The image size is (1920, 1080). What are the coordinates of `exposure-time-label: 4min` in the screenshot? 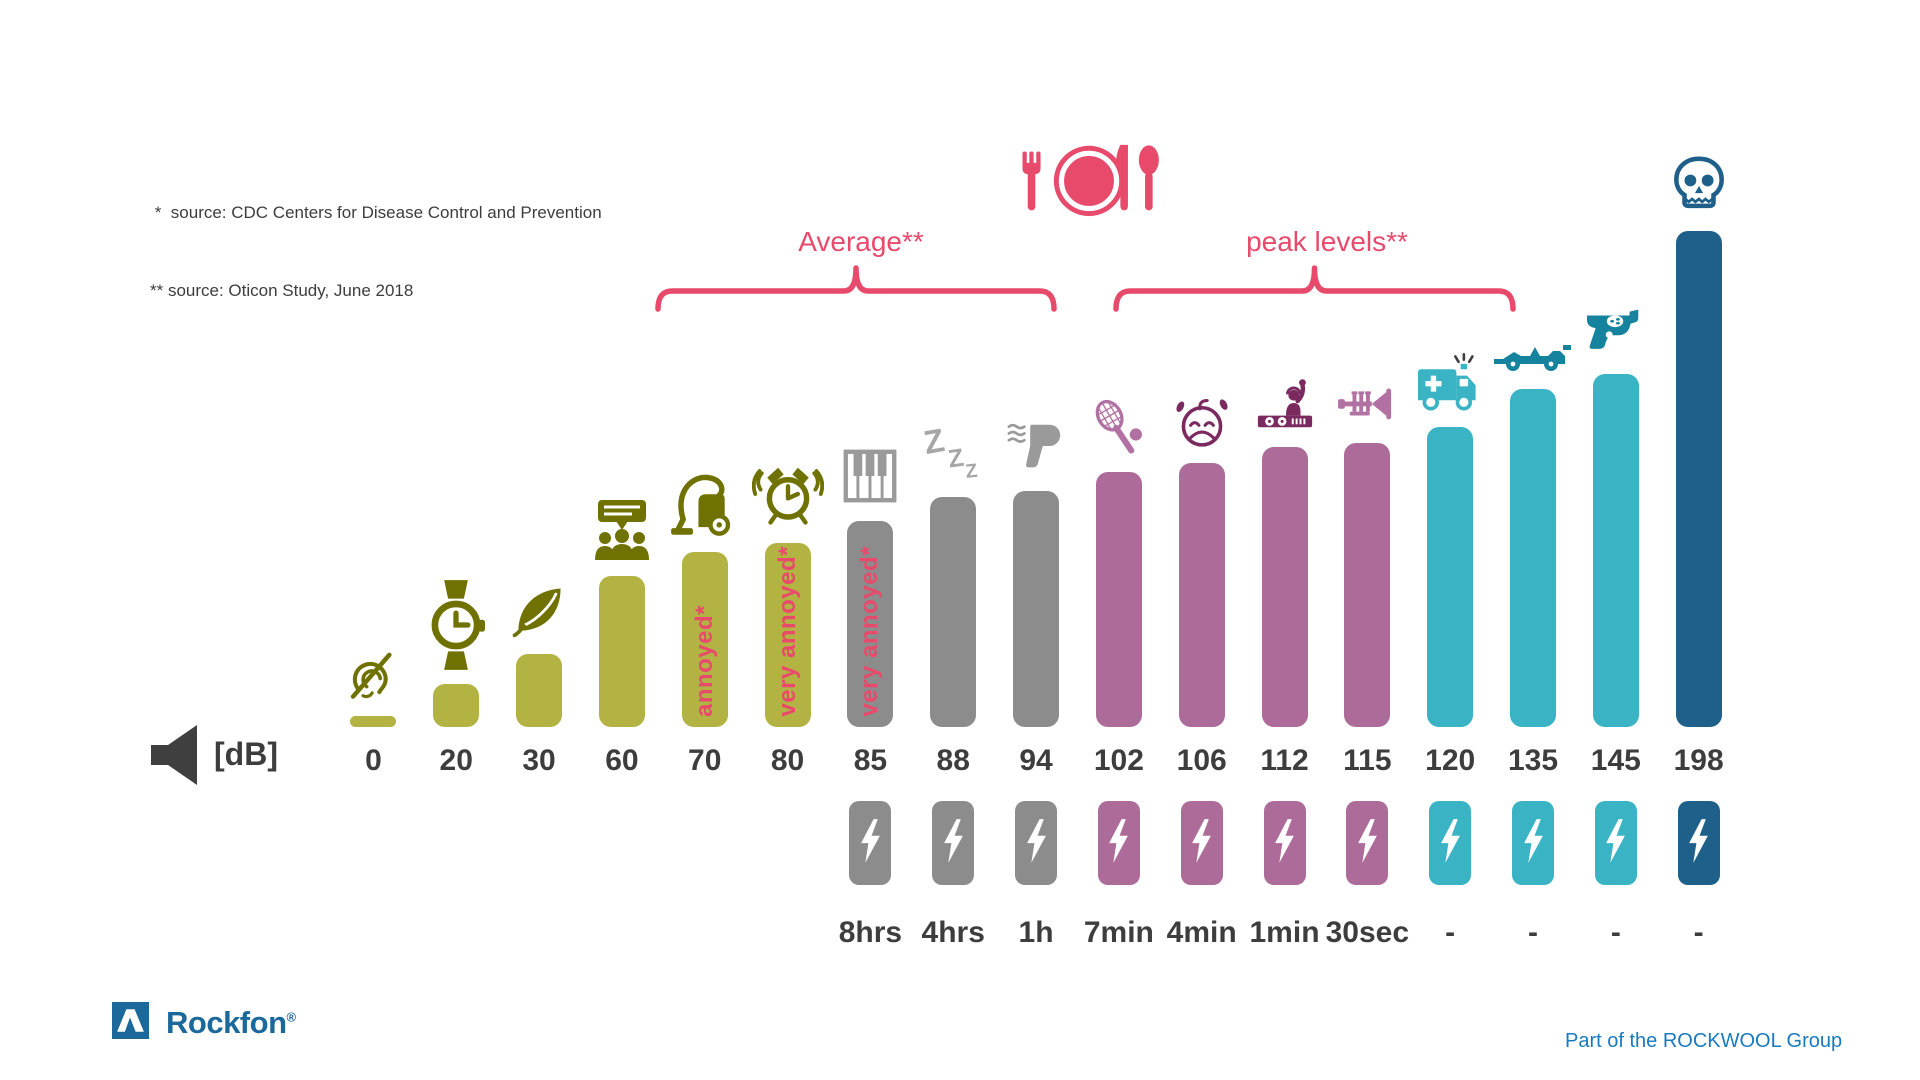 It's located at (1201, 932).